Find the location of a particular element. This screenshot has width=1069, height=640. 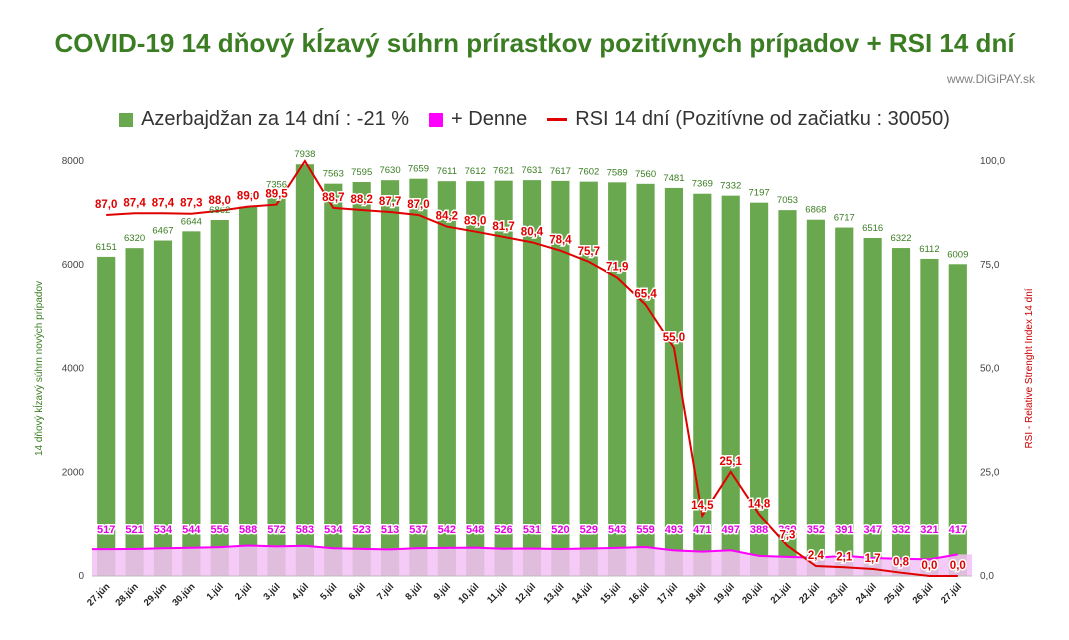

daily-value-label: 471 is located at coordinates (702, 530).